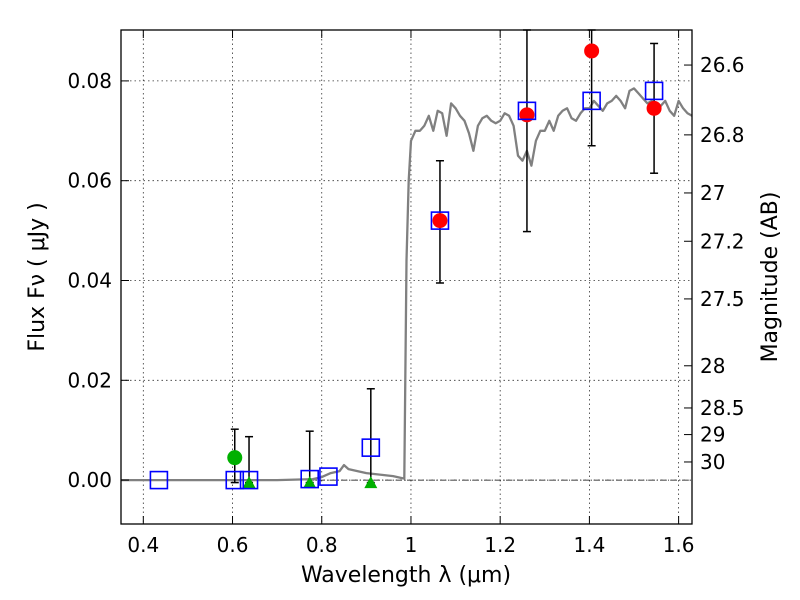  What do you see at coordinates (89, 81) in the screenshot?
I see `y-tick-label: 0.08` at bounding box center [89, 81].